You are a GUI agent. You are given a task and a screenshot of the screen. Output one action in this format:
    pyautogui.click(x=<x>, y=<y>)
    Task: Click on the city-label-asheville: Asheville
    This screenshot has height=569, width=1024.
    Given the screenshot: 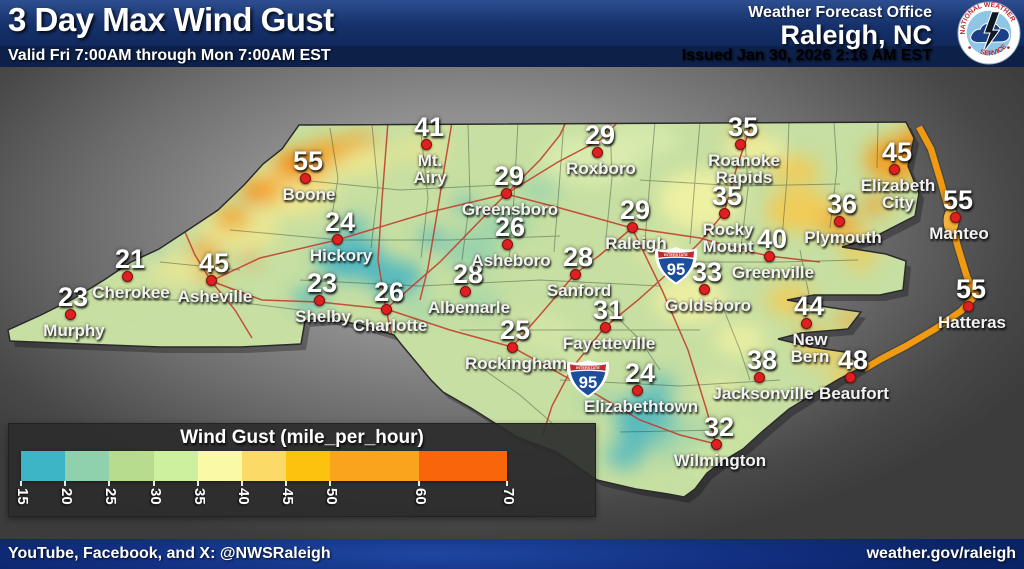 What is the action you would take?
    pyautogui.click(x=215, y=296)
    